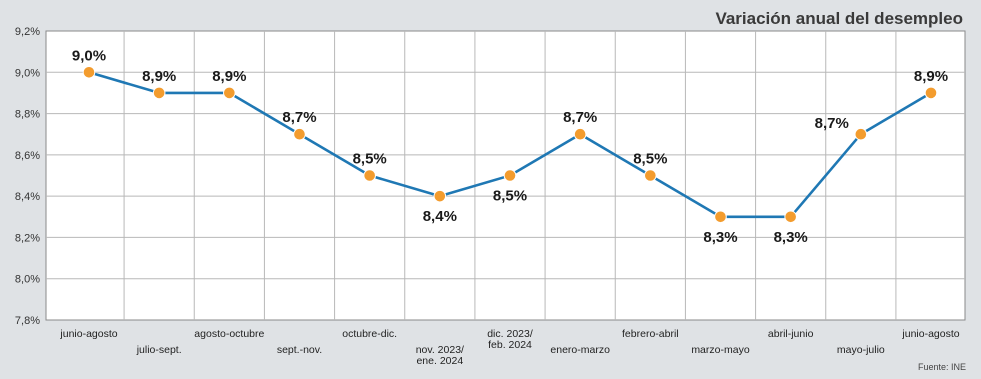 The width and height of the screenshot is (981, 379). What do you see at coordinates (27, 321) in the screenshot?
I see `y-tick-label: 7,8%` at bounding box center [27, 321].